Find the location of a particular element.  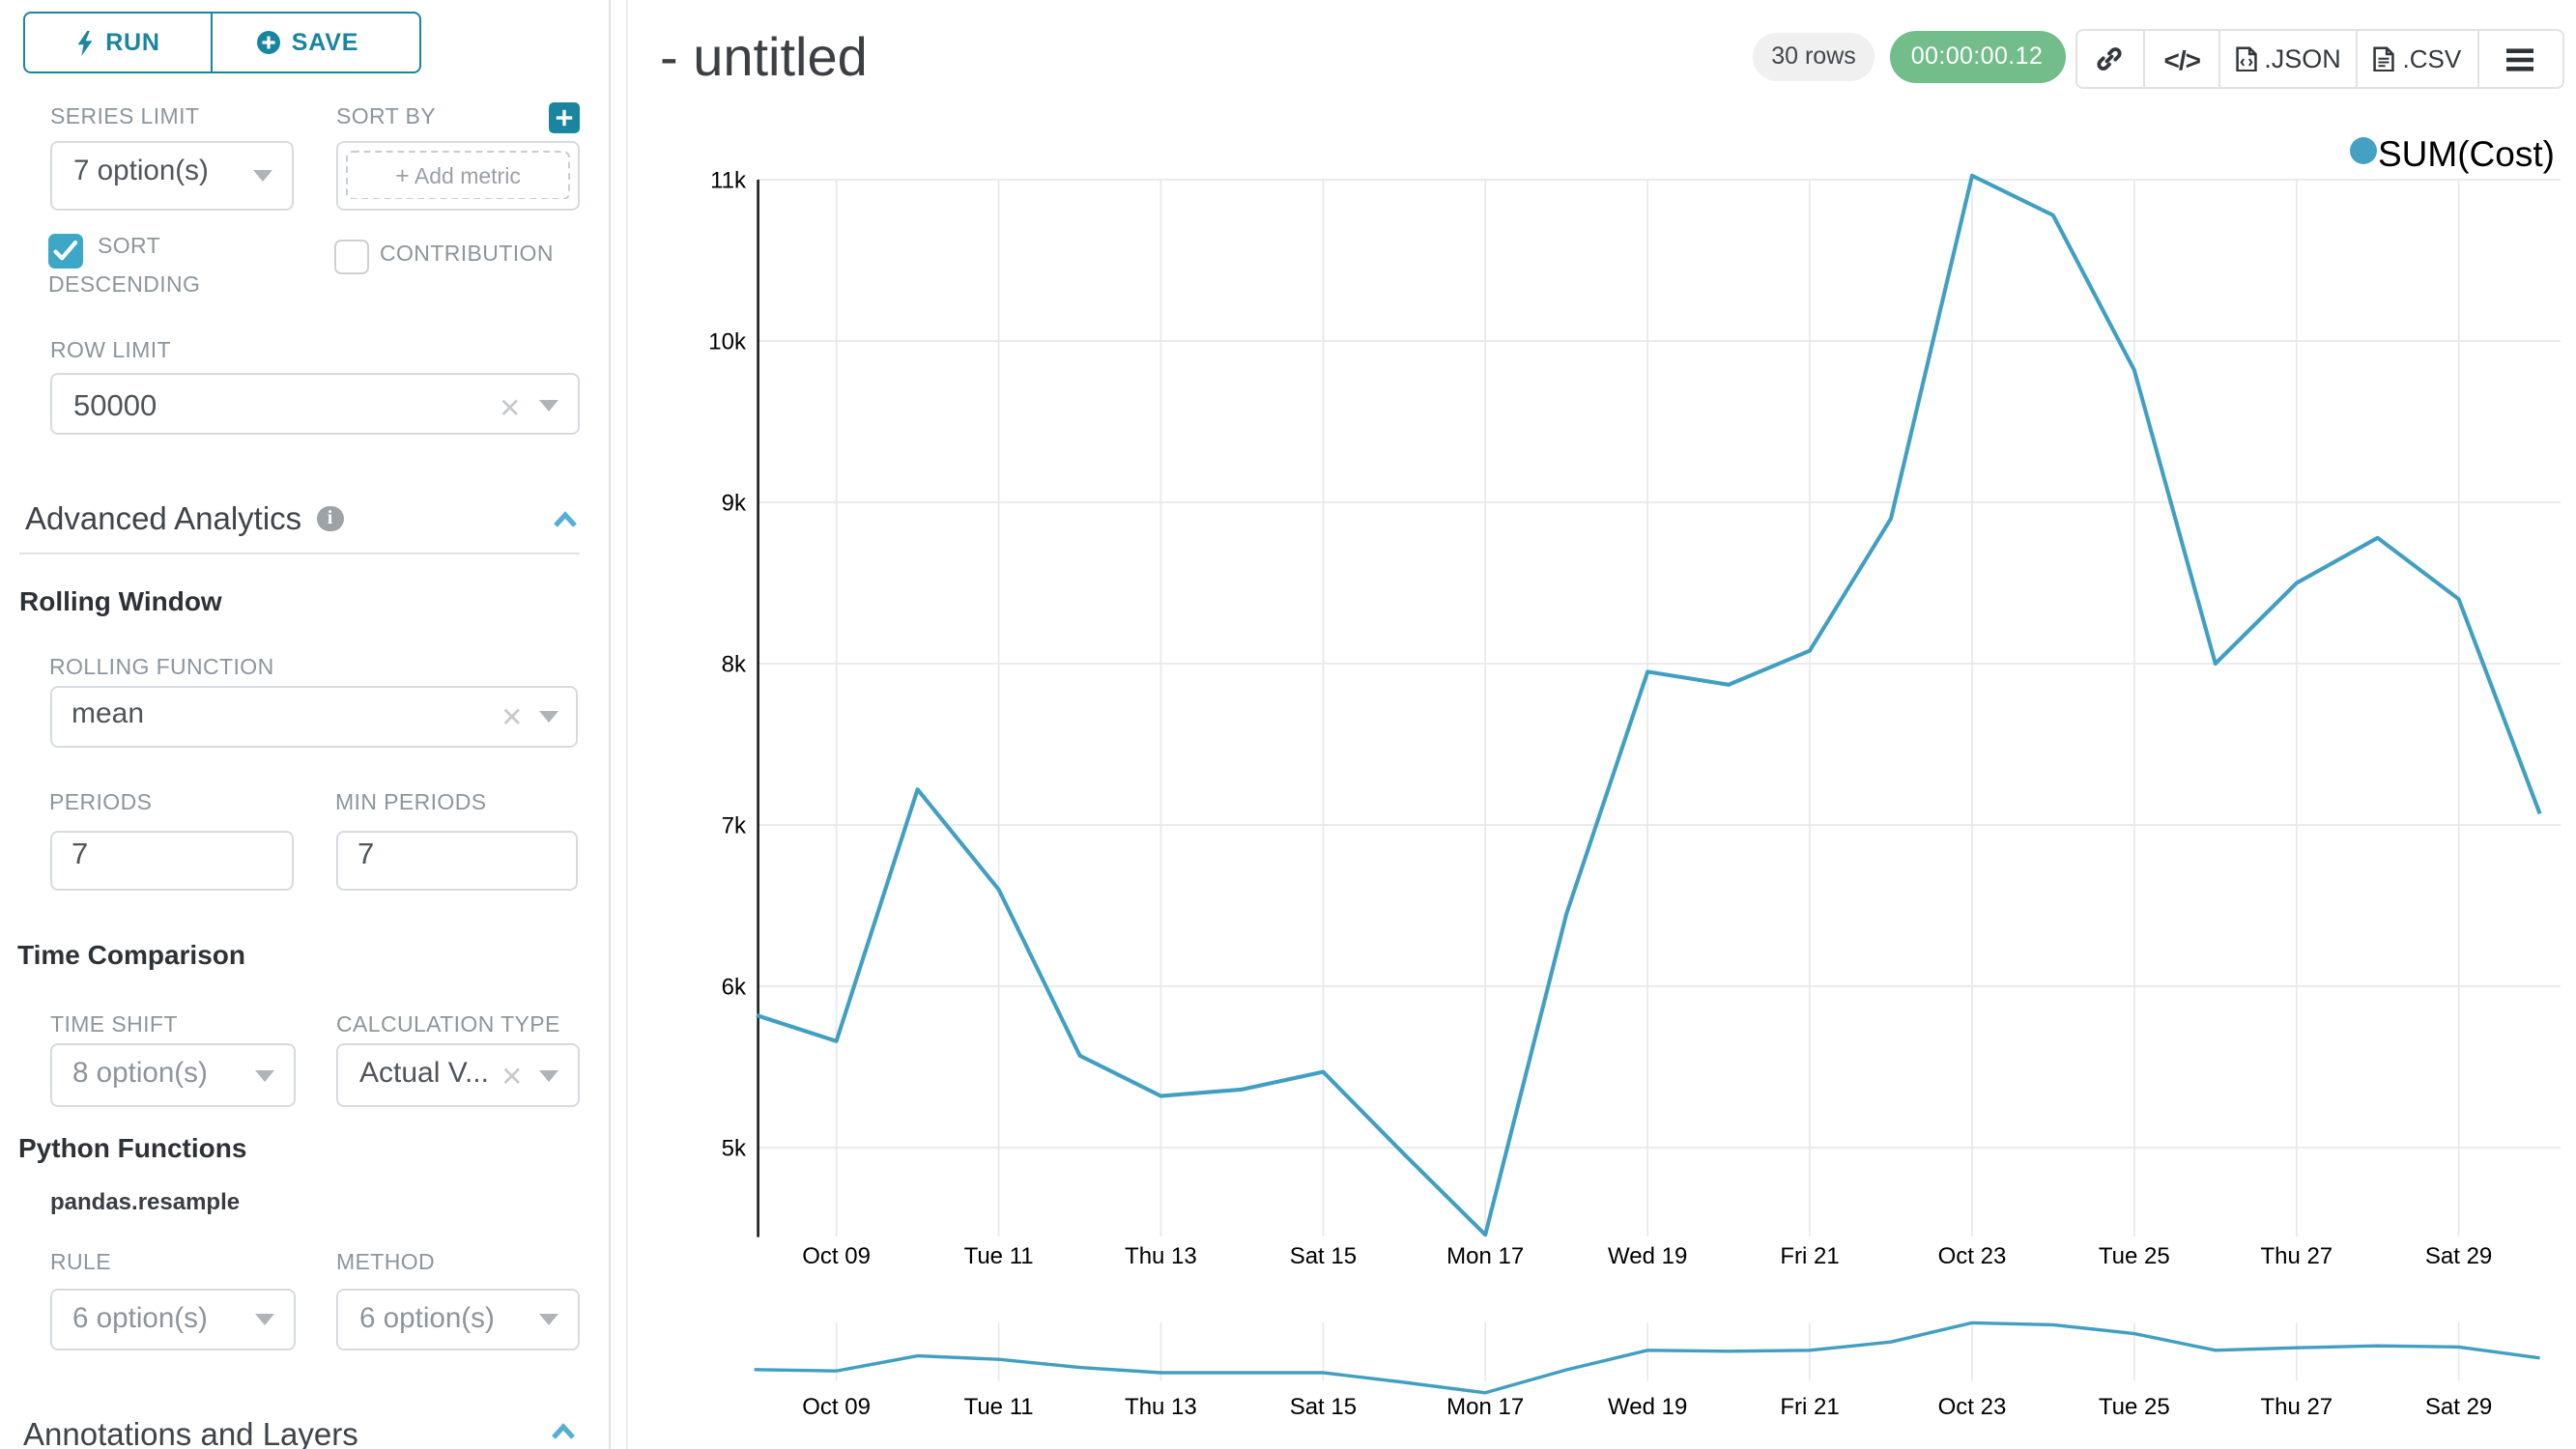

svg-text: 8k is located at coordinates (734, 664).